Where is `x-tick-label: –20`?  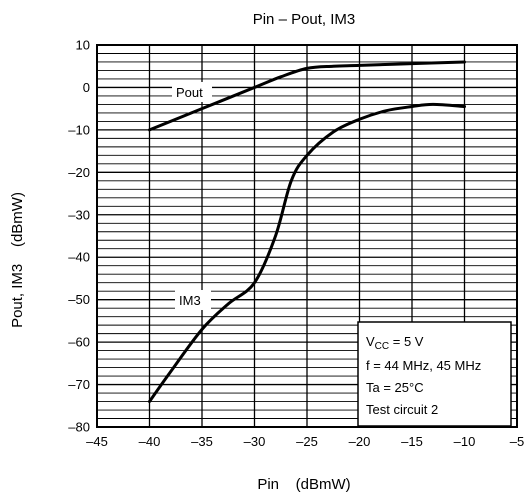
x-tick-label: –20 is located at coordinates (360, 441).